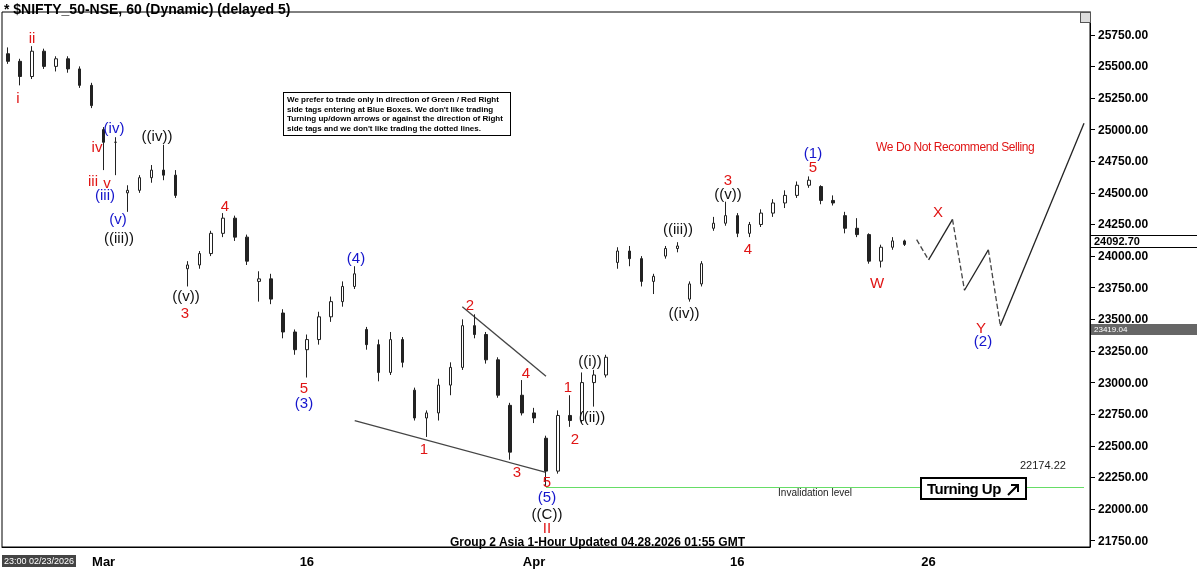  What do you see at coordinates (304, 402) in the screenshot?
I see `annotation: (3)` at bounding box center [304, 402].